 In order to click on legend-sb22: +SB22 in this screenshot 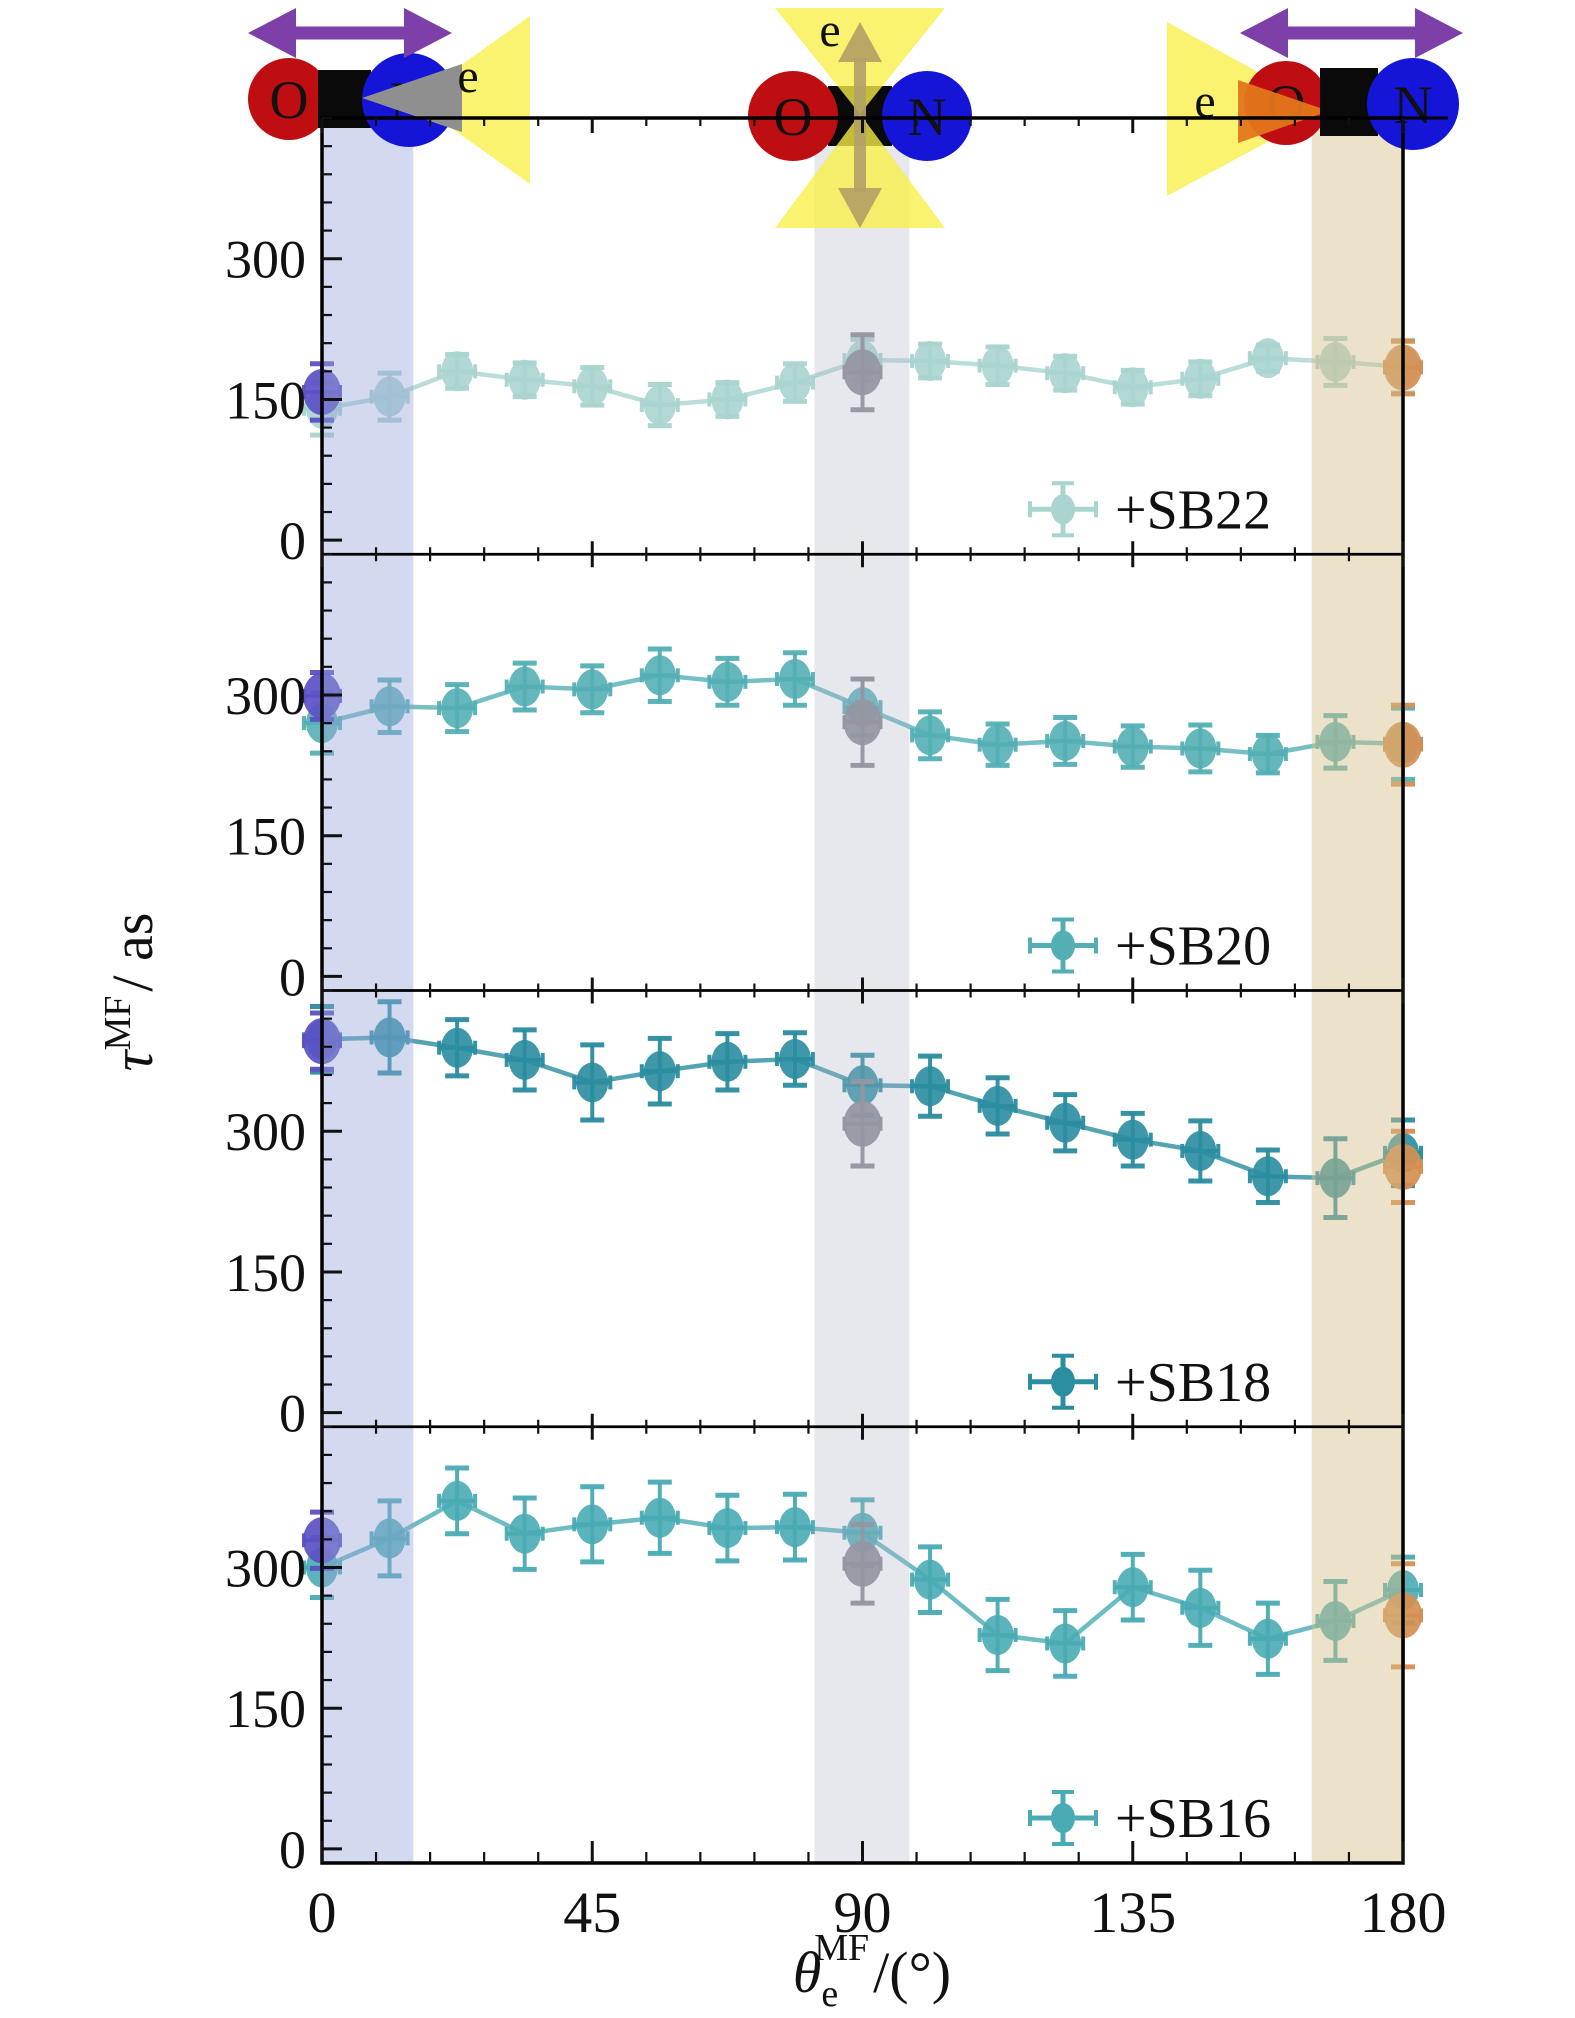, I will do `click(1149, 510)`.